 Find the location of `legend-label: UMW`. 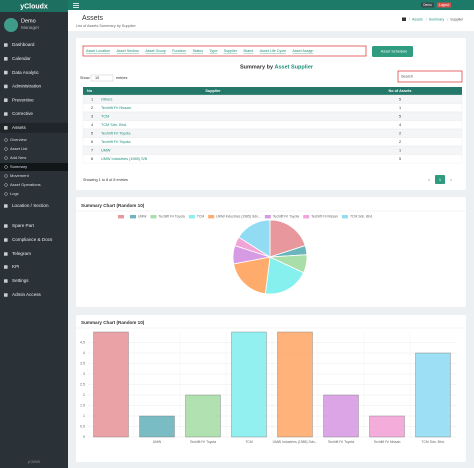

legend-label: UMW is located at coordinates (142, 217).